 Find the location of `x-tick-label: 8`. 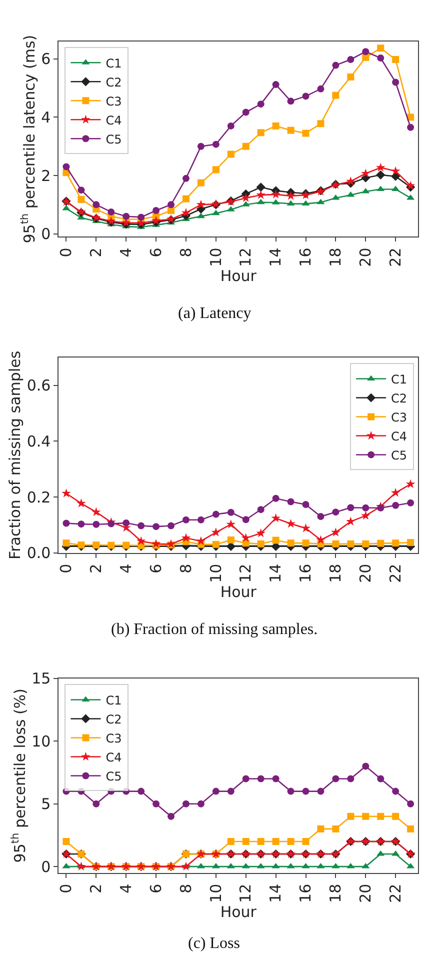

x-tick-label: 8 is located at coordinates (185, 569).